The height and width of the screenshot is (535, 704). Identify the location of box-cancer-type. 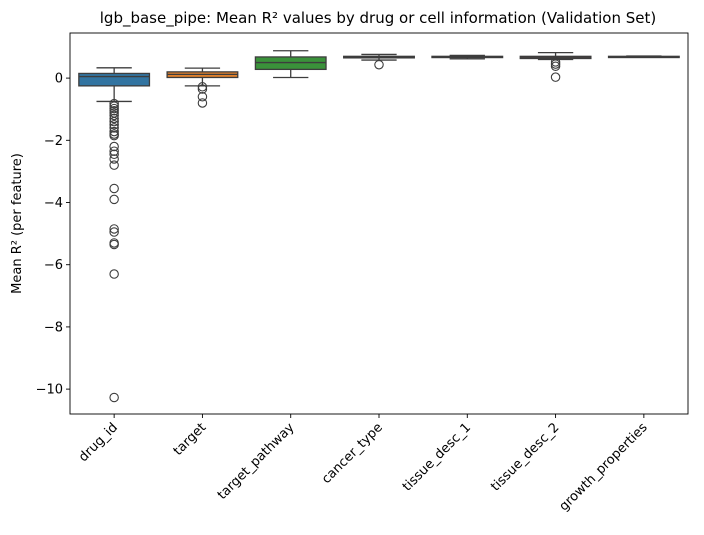
(379, 61).